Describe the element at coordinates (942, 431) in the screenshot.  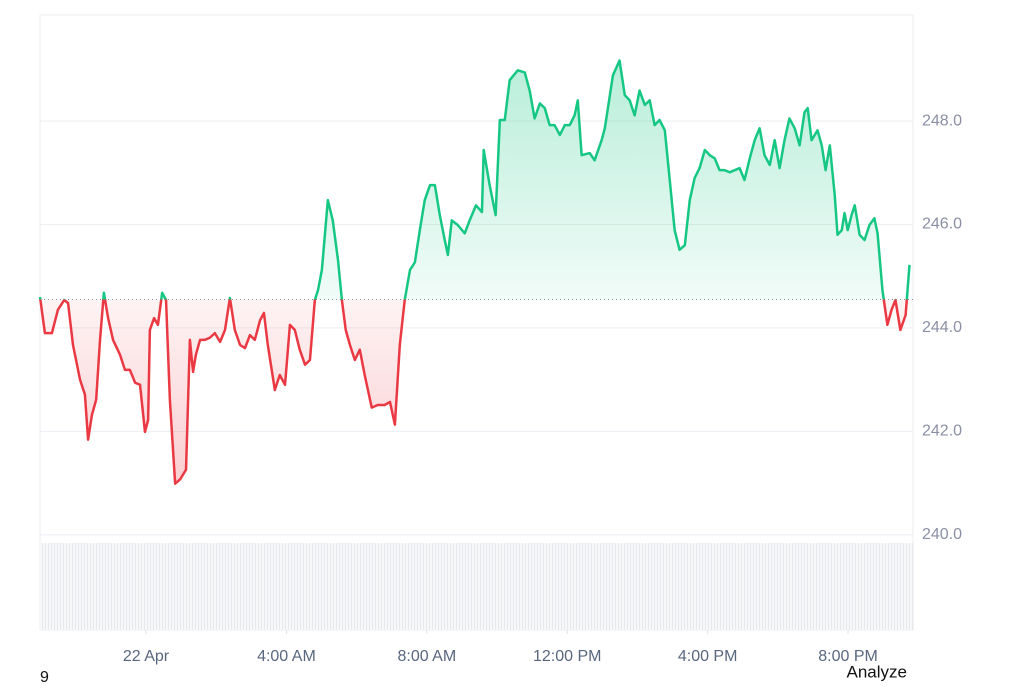
I see `y-tick-label: 242.0` at that location.